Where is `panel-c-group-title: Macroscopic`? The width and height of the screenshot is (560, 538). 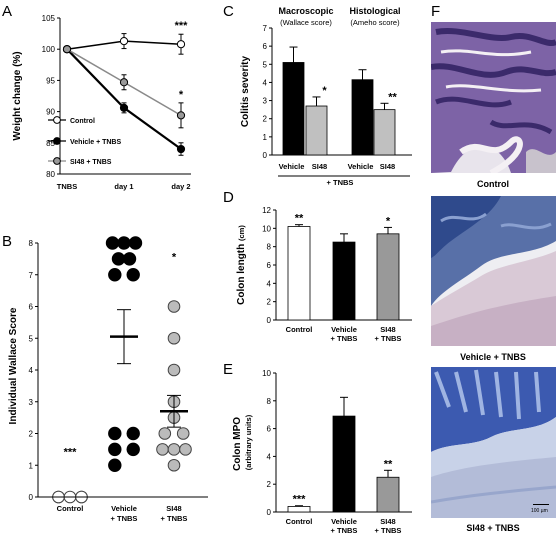 panel-c-group-title: Macroscopic is located at coordinates (305, 11).